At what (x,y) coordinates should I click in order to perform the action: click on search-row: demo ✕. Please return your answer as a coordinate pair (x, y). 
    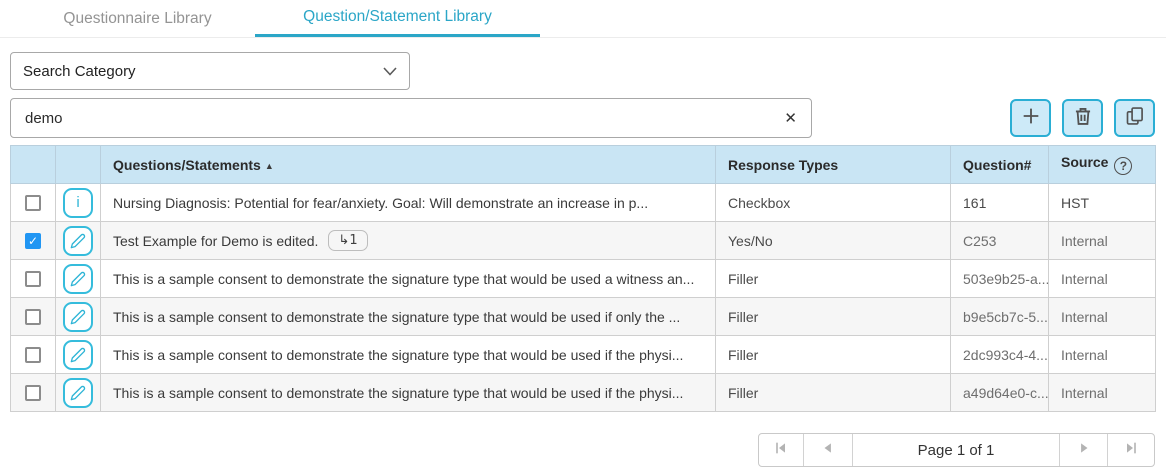
    Looking at the image, I should click on (582, 118).